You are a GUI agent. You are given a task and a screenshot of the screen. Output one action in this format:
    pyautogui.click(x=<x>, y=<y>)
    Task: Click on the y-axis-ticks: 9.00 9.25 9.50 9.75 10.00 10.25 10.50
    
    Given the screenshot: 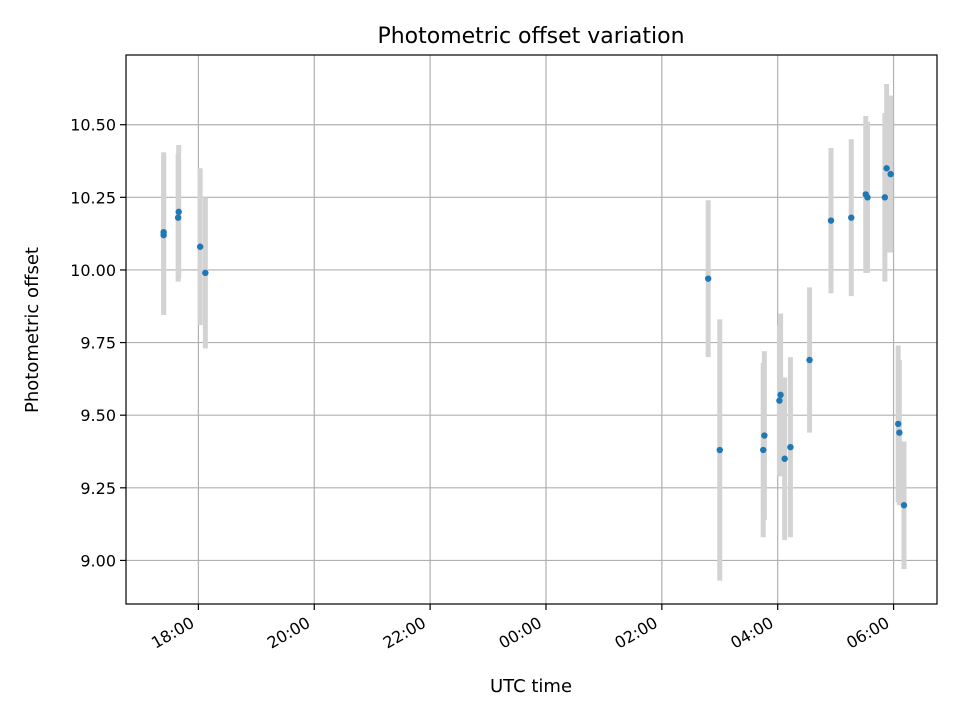 What is the action you would take?
    pyautogui.click(x=98, y=343)
    